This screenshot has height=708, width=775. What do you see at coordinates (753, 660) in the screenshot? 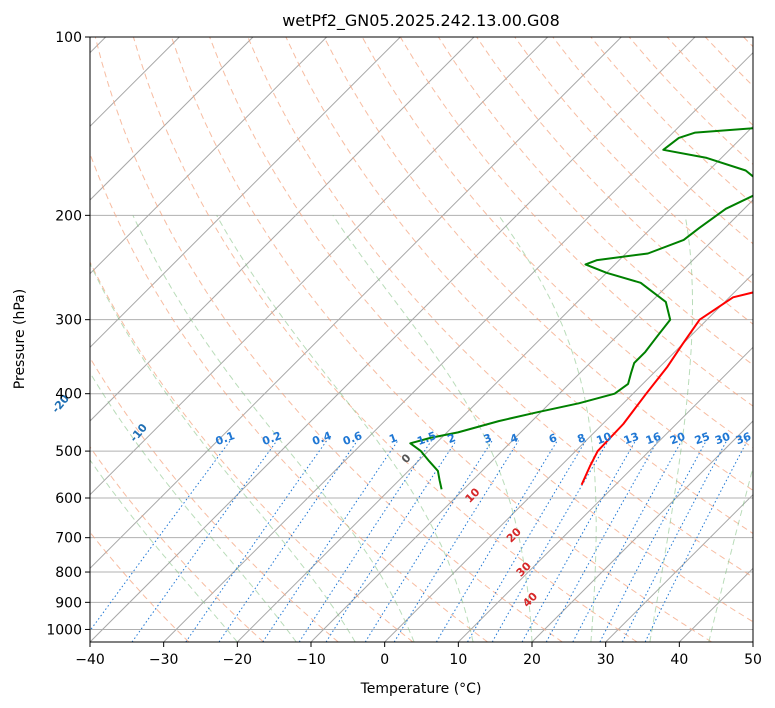
I see `x-tick-label: 50` at bounding box center [753, 660].